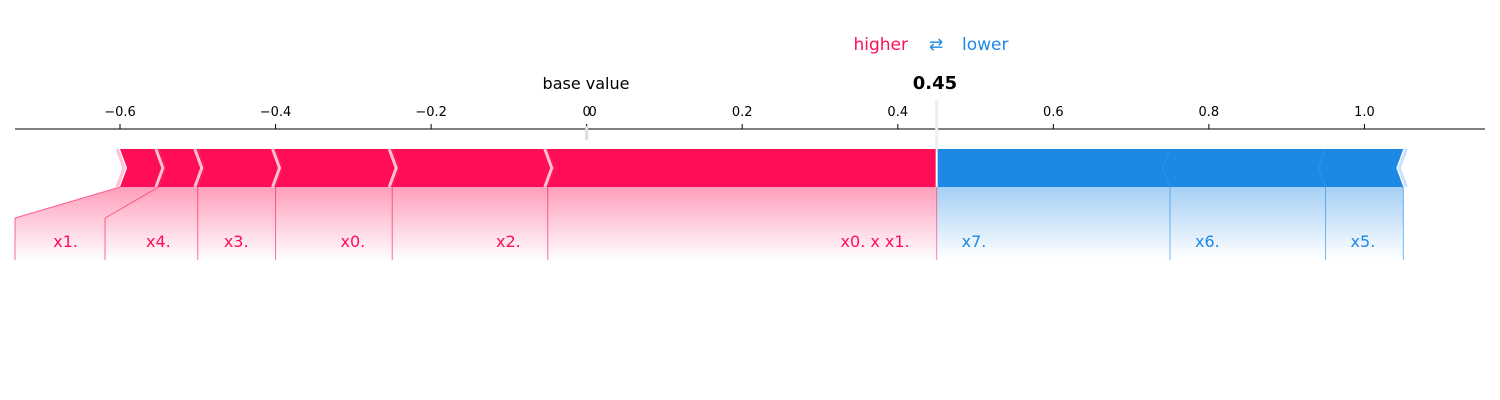 The height and width of the screenshot is (400, 1500). What do you see at coordinates (65, 241) in the screenshot?
I see `feature-label: x1.` at bounding box center [65, 241].